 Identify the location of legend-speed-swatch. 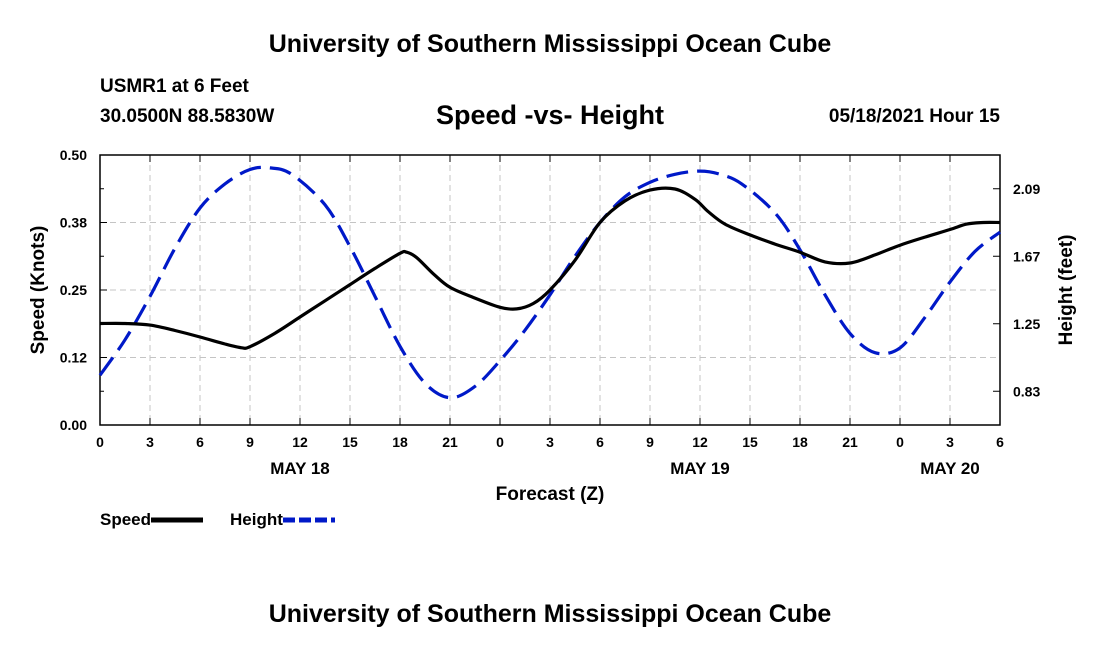
(177, 520).